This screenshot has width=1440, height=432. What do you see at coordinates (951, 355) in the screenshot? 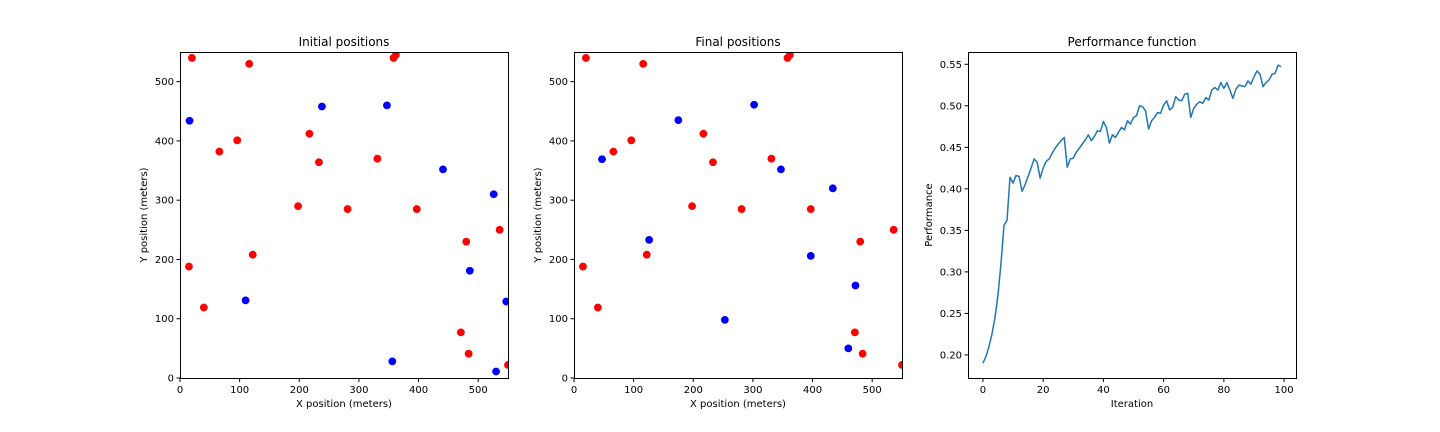
I see `y-tick-label: 0.20` at bounding box center [951, 355].